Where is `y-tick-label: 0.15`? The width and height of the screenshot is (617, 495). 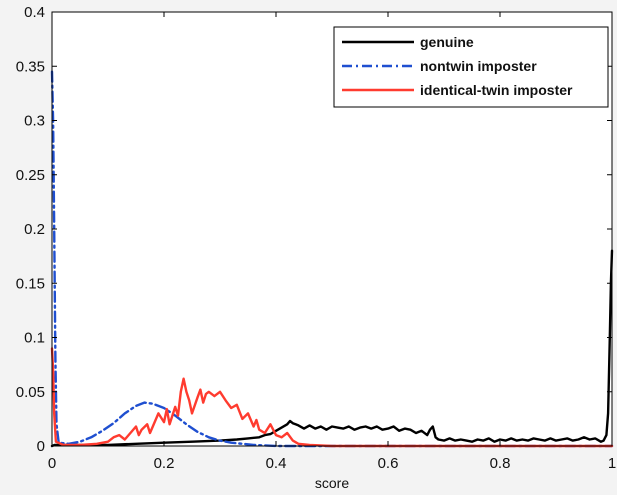
y-tick-label: 0.15 is located at coordinates (30, 283).